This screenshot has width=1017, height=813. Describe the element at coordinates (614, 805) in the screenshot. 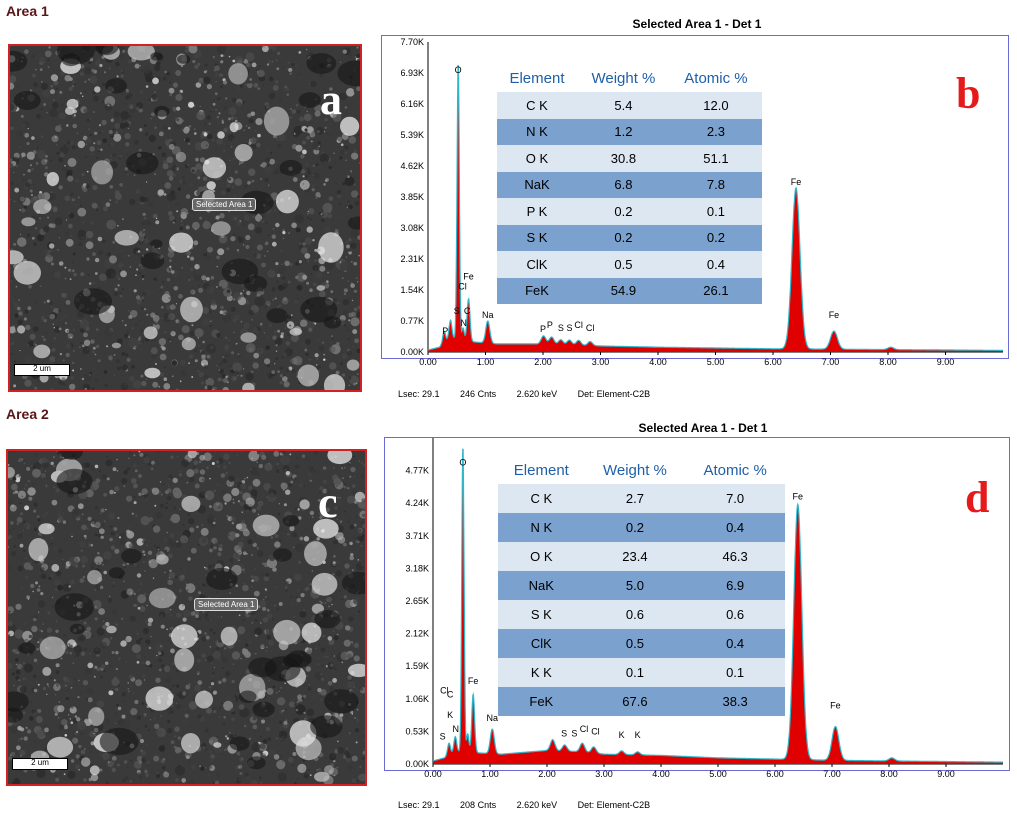

I see `footer-det: Det: Element-C2B` at that location.